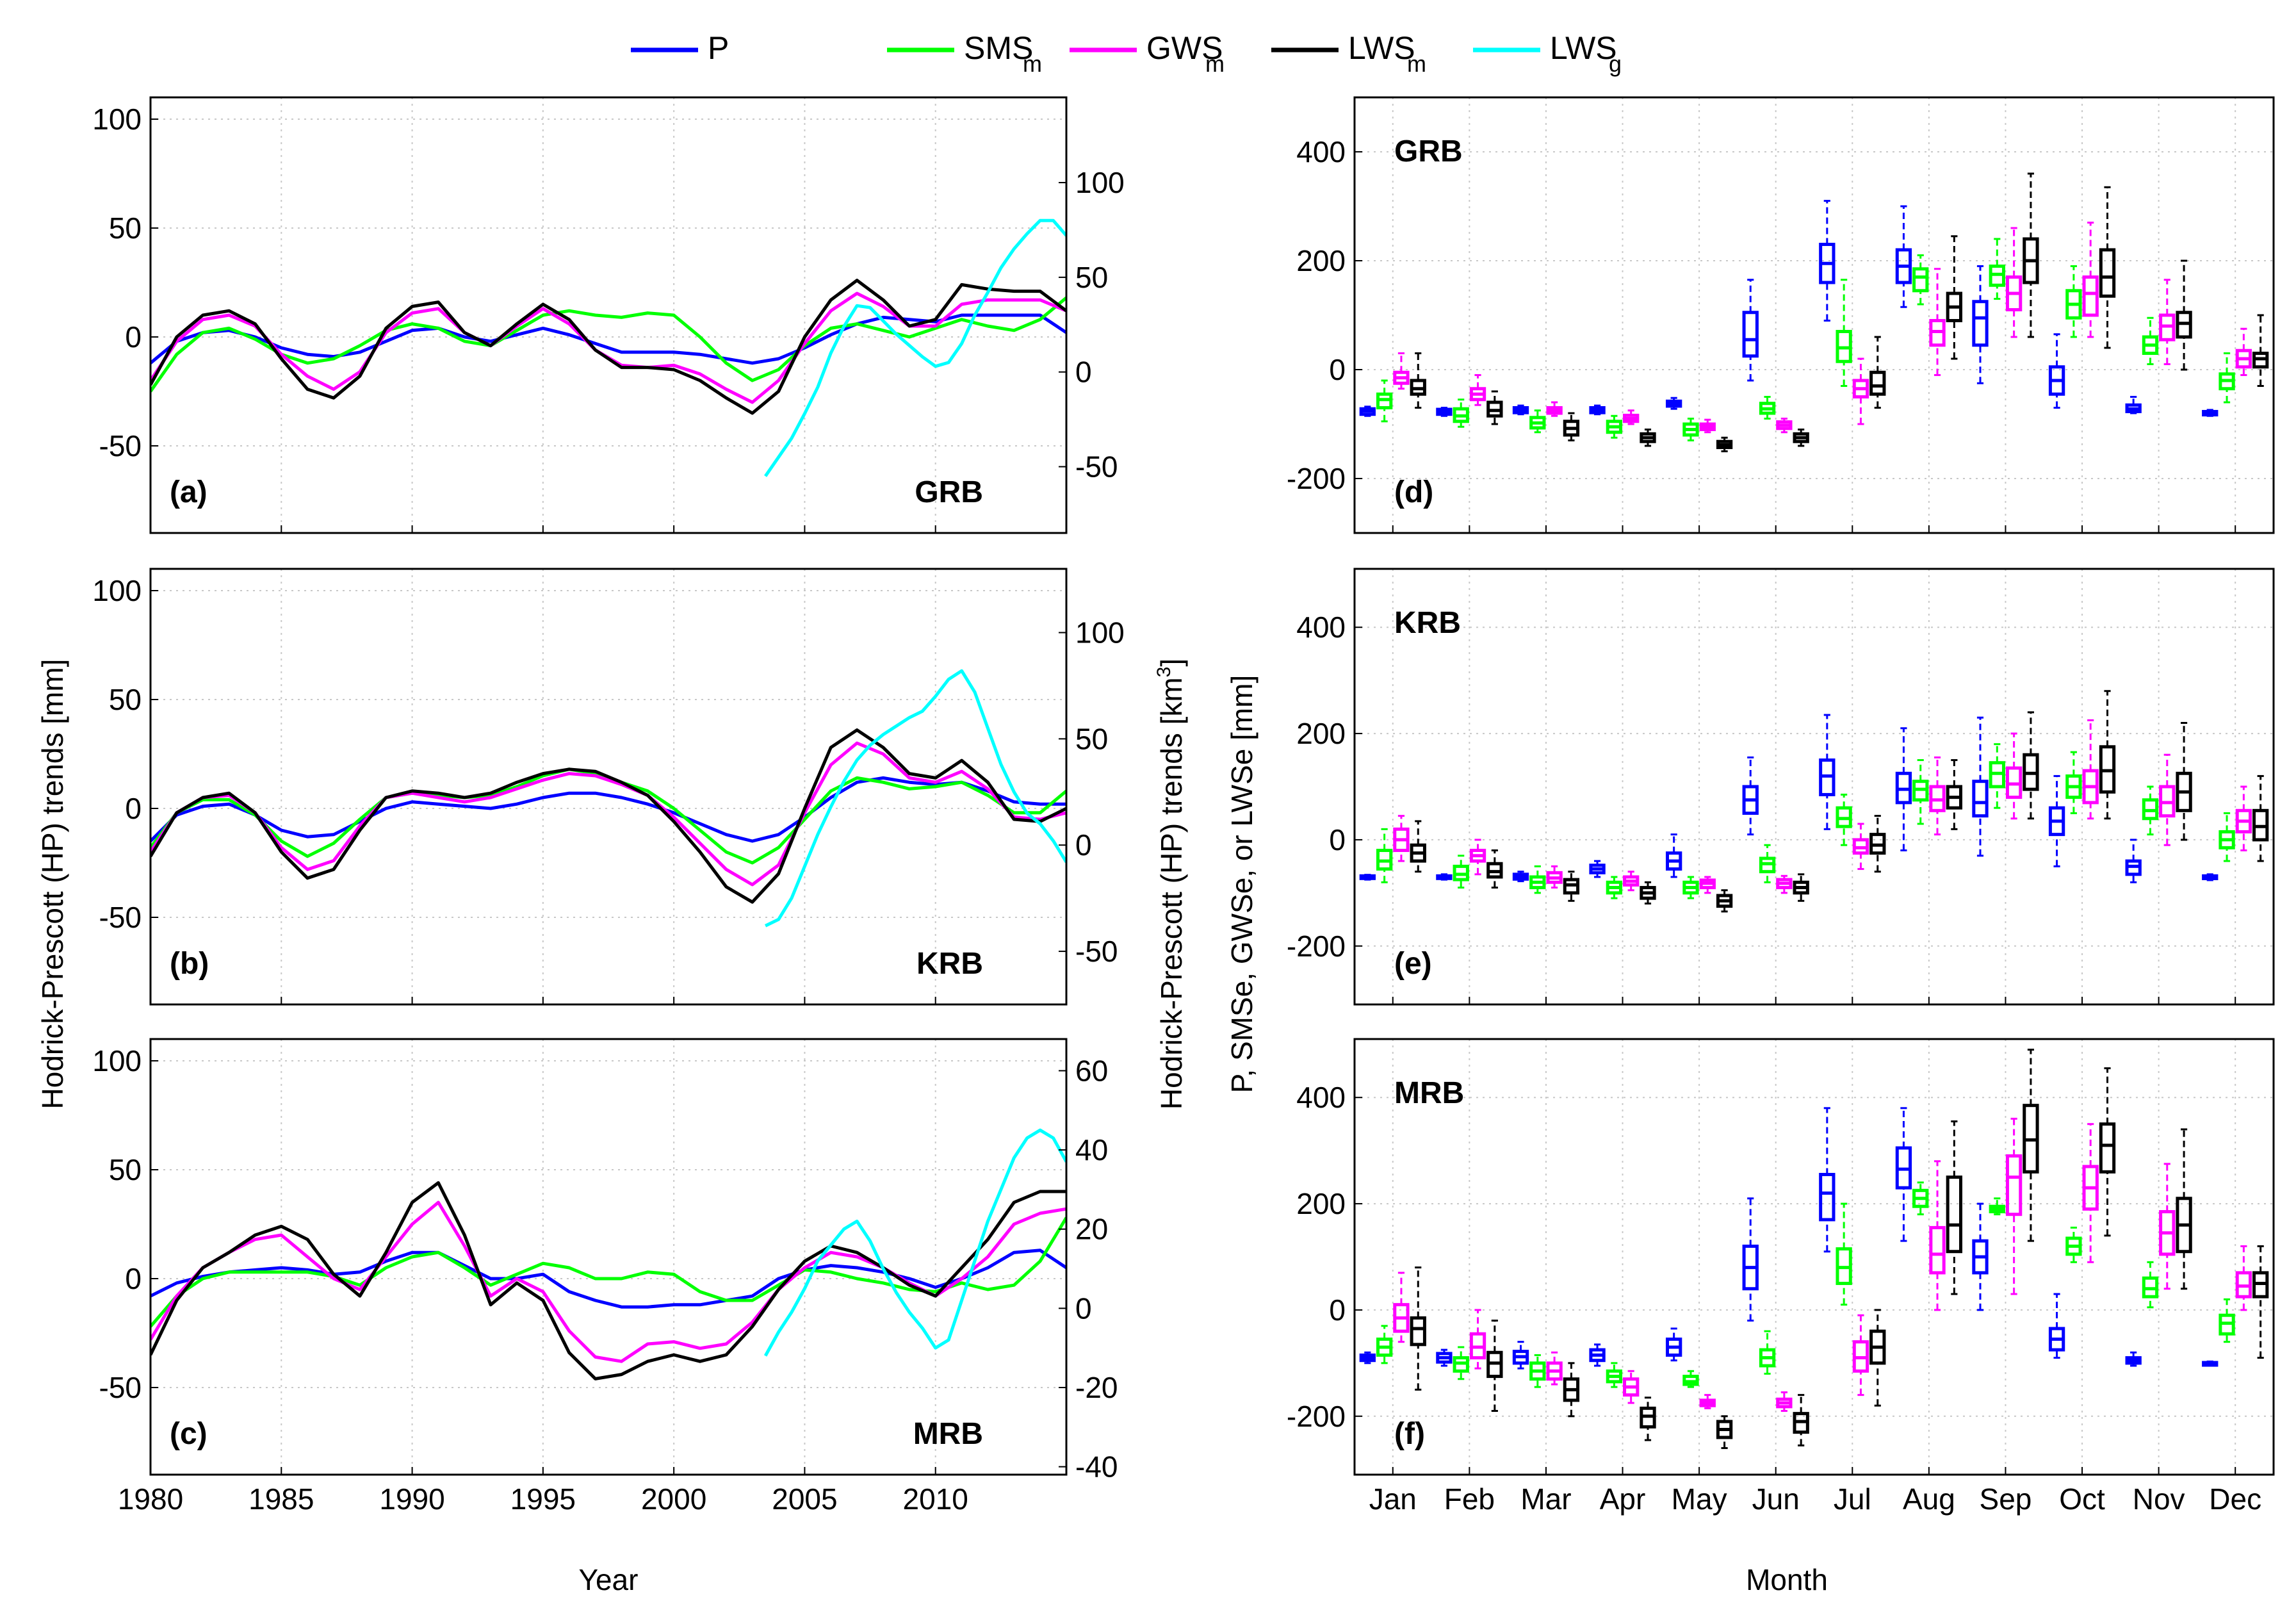 The image size is (2296, 1597). I want to click on y2-tick-label: -50, so click(1096, 467).